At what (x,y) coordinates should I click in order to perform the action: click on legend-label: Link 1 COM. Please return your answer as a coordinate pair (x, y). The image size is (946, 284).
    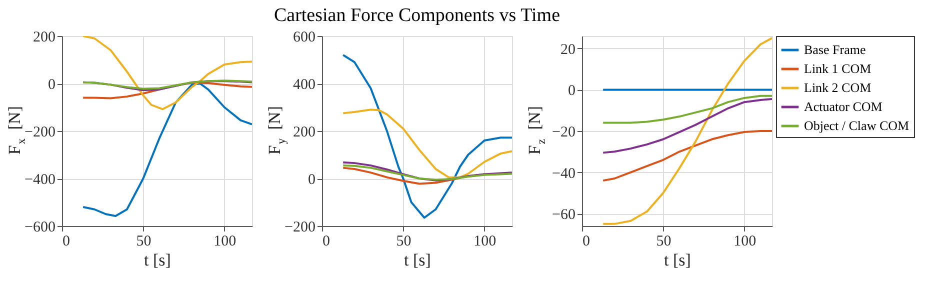
    Looking at the image, I should click on (838, 68).